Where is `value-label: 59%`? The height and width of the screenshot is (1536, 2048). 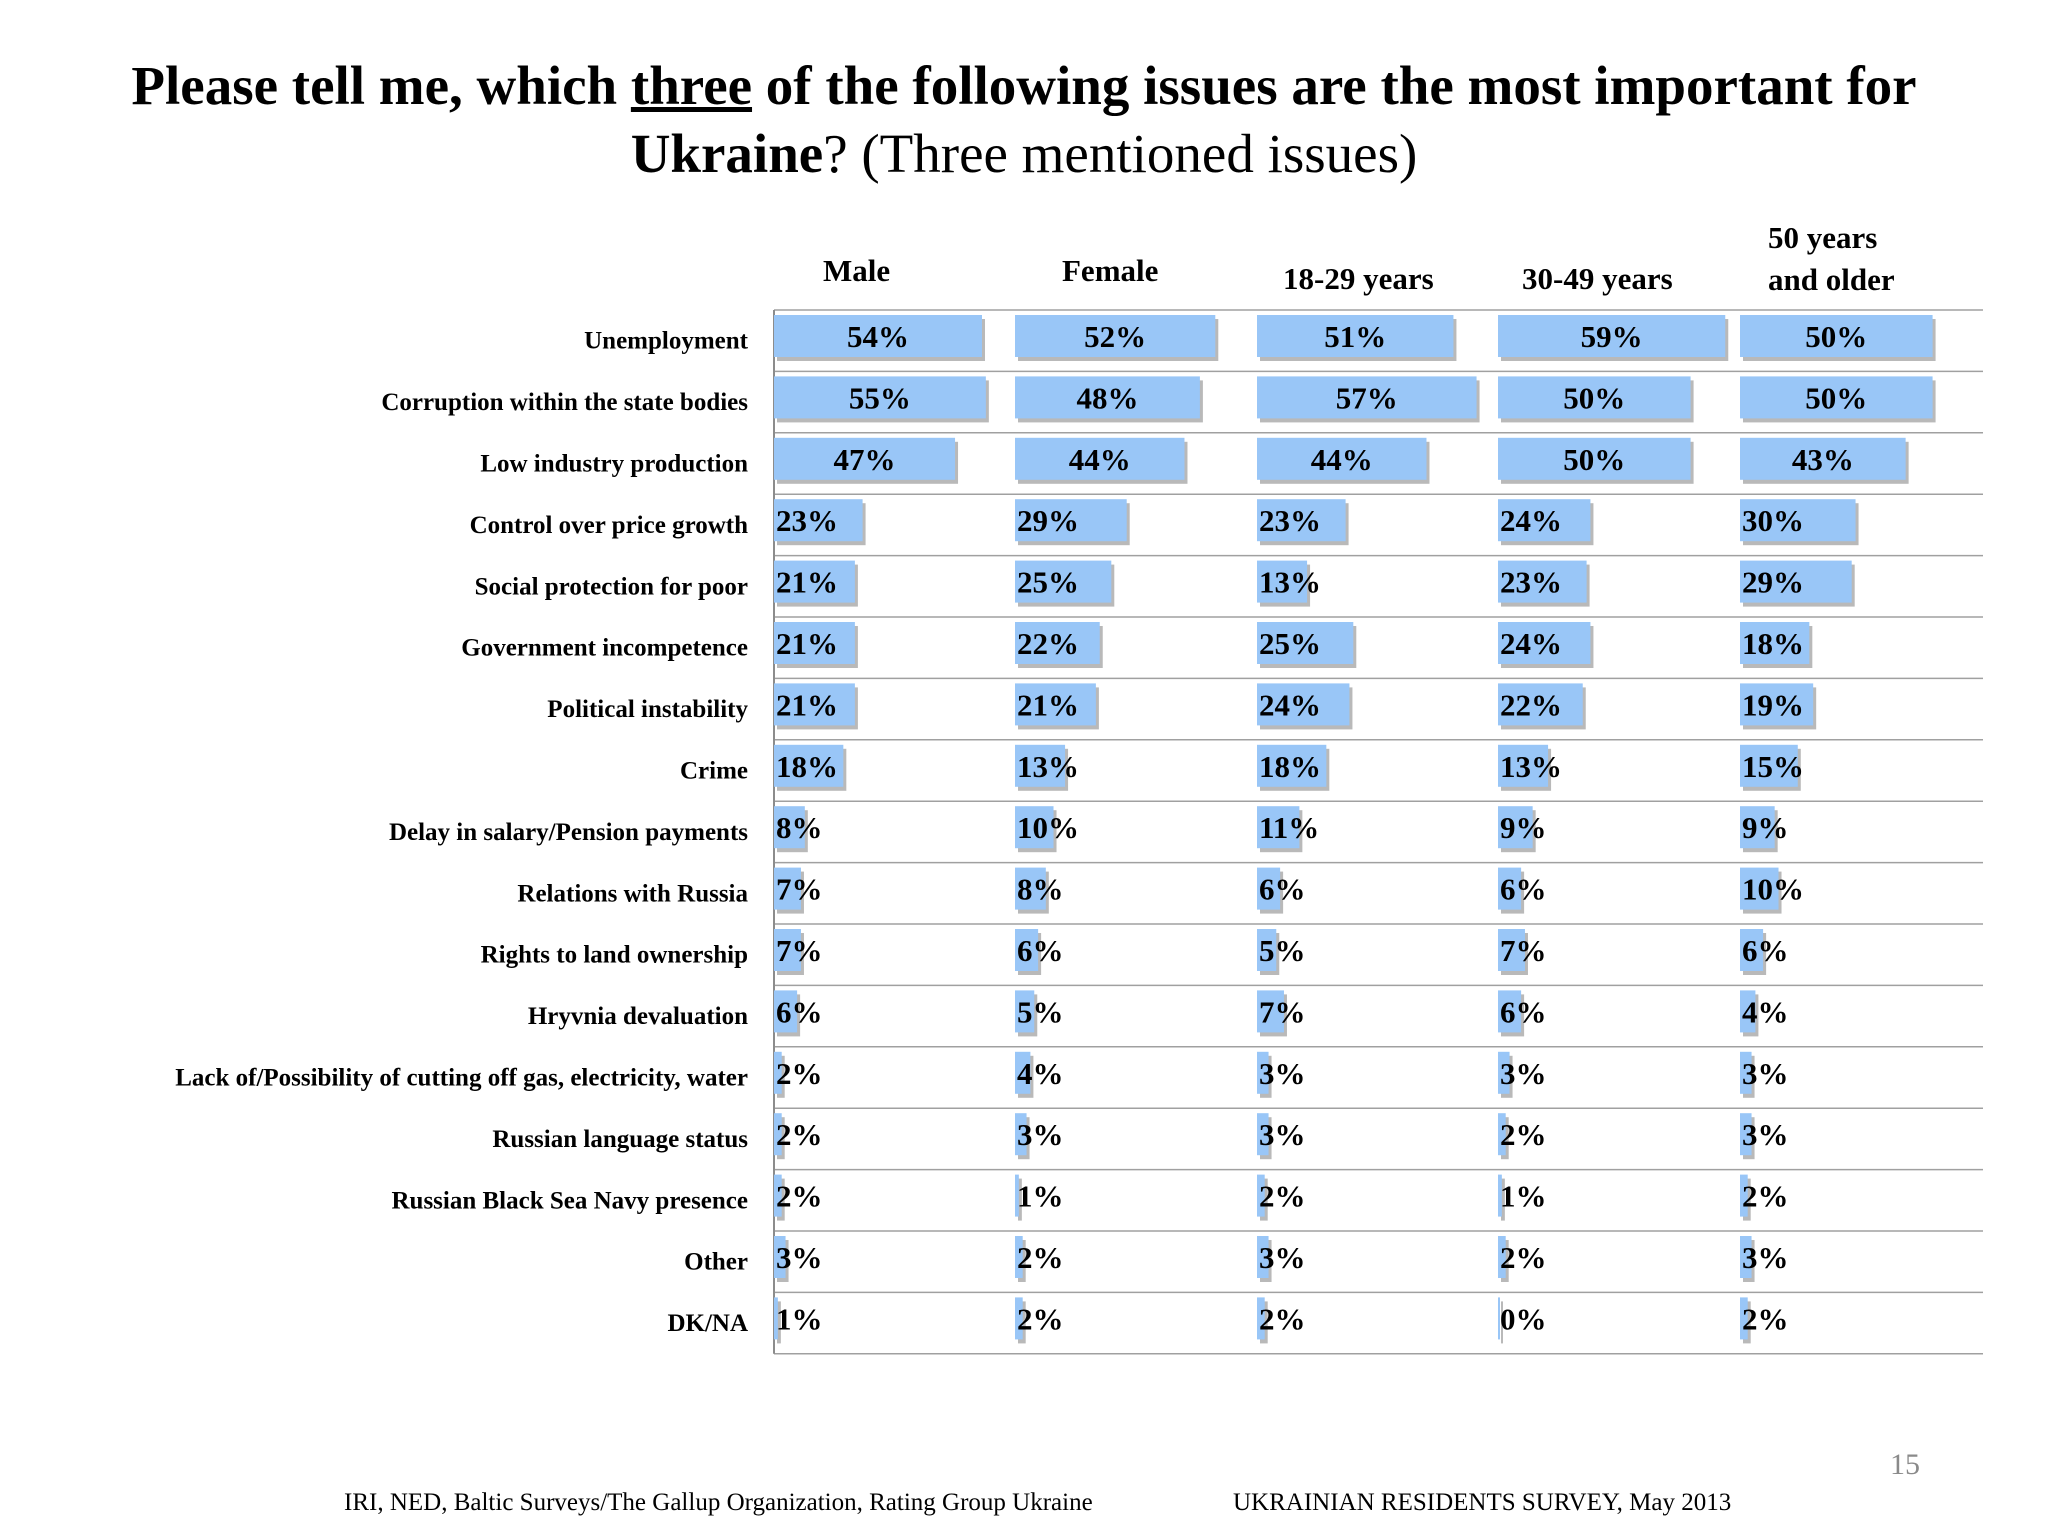
value-label: 59% is located at coordinates (1612, 336).